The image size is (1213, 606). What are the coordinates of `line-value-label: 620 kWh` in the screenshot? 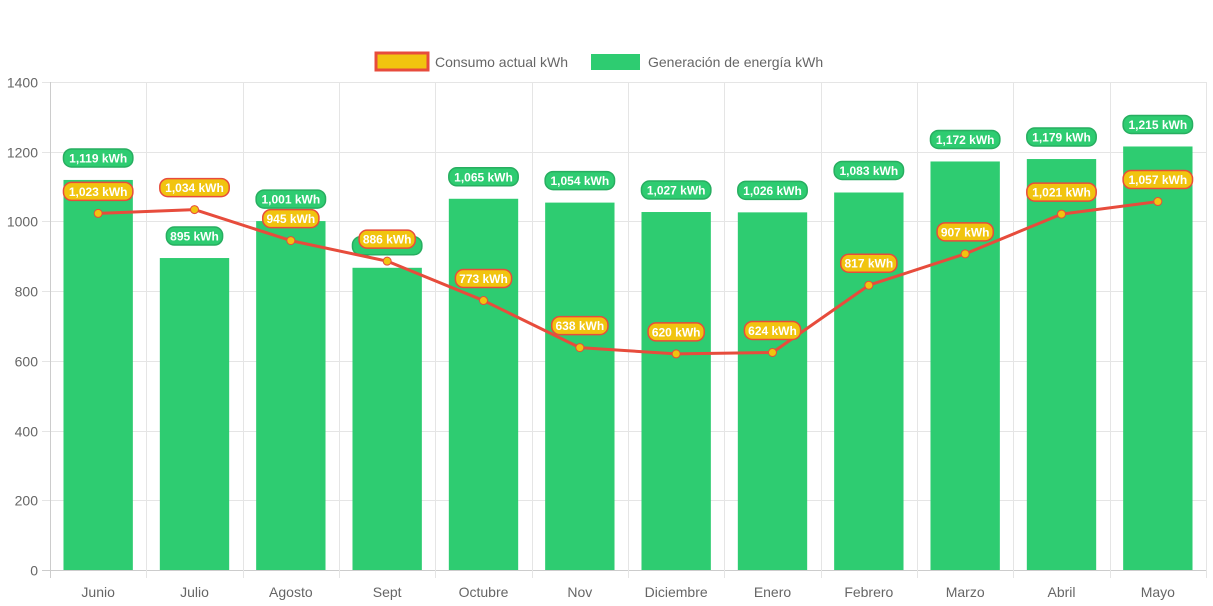 It's located at (676, 332).